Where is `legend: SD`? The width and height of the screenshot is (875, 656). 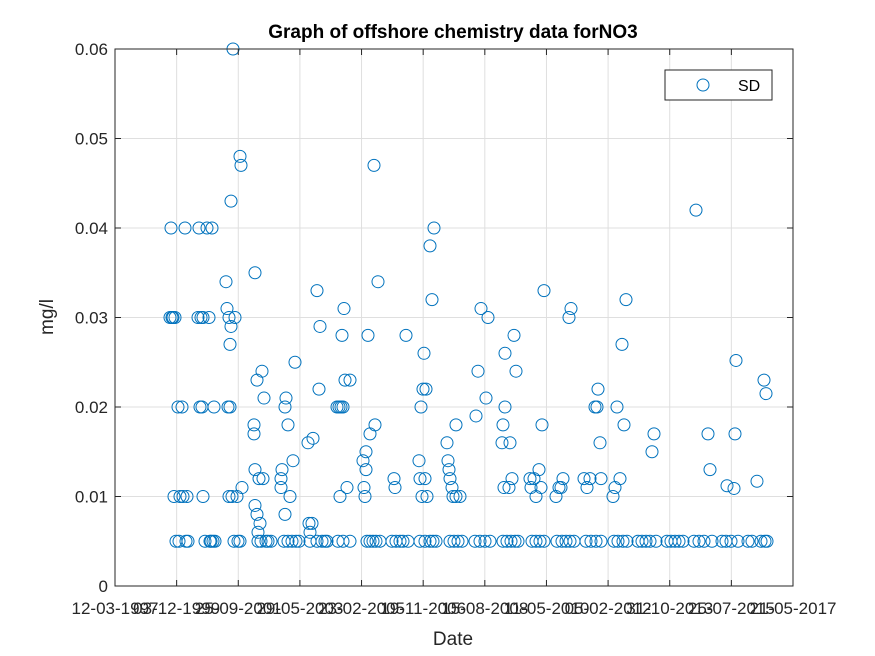
legend: SD is located at coordinates (718, 85).